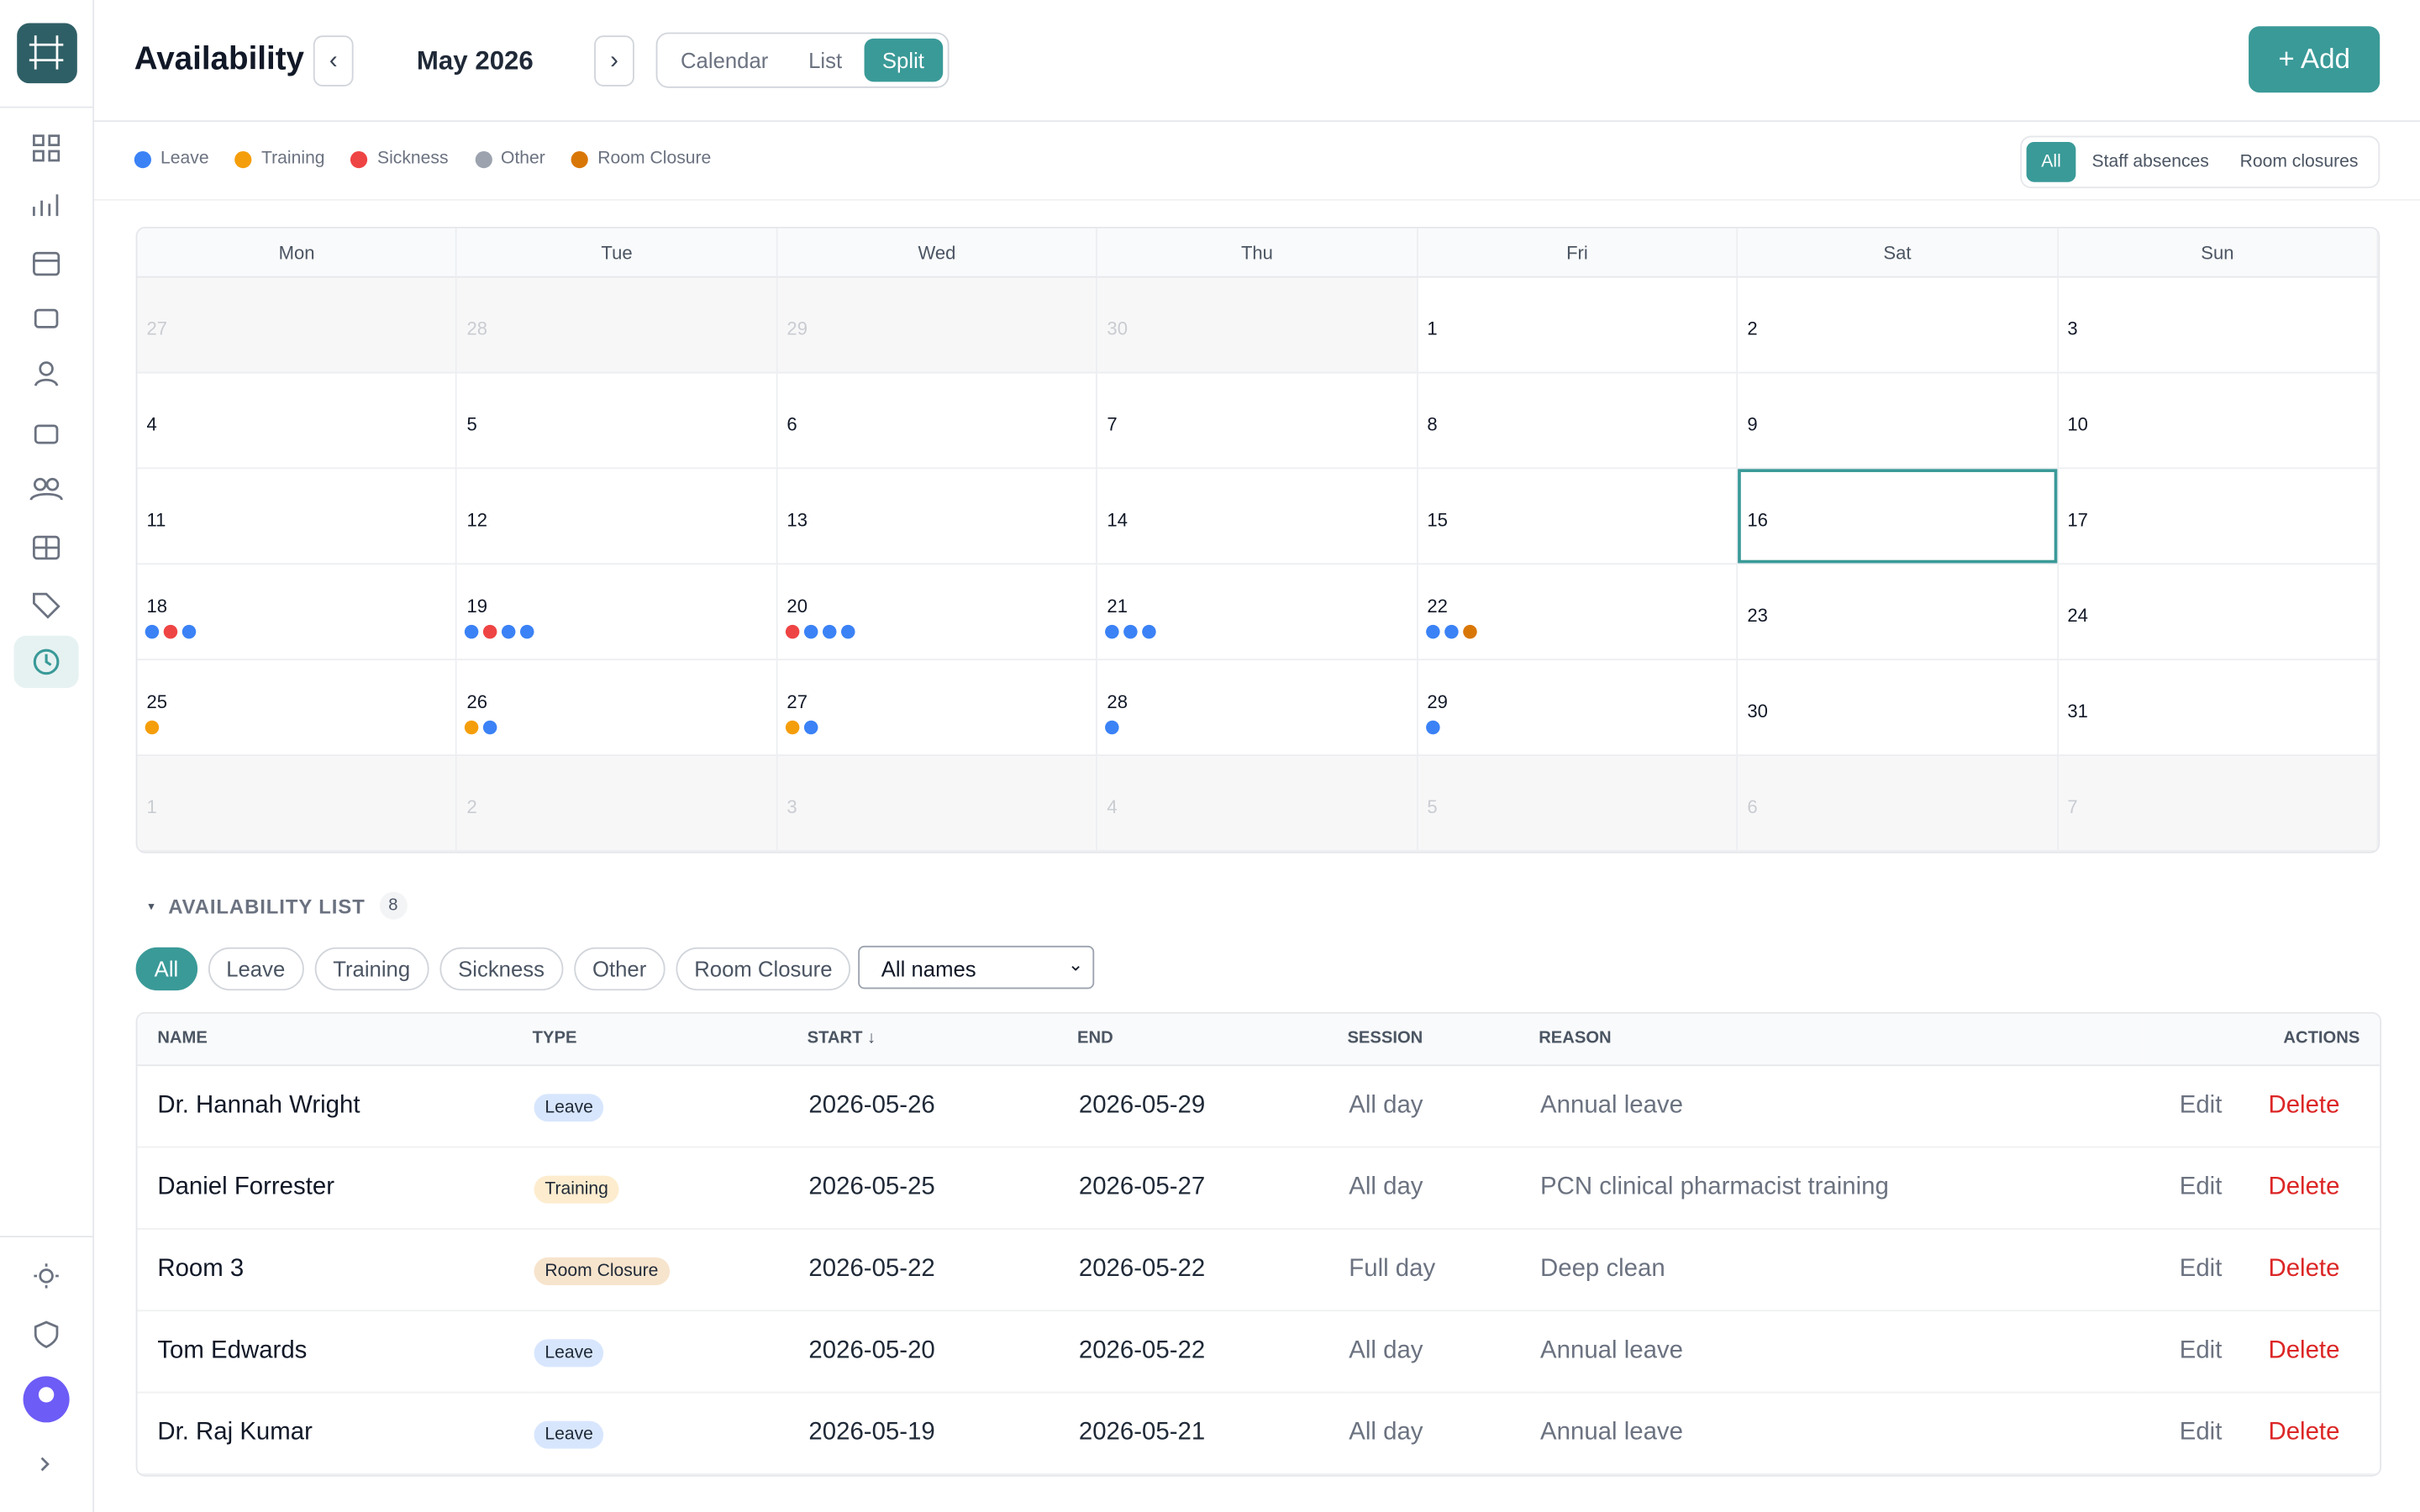  Describe the element at coordinates (1212, 1432) in the screenshot. I see `cell: 2026-05-21` at that location.